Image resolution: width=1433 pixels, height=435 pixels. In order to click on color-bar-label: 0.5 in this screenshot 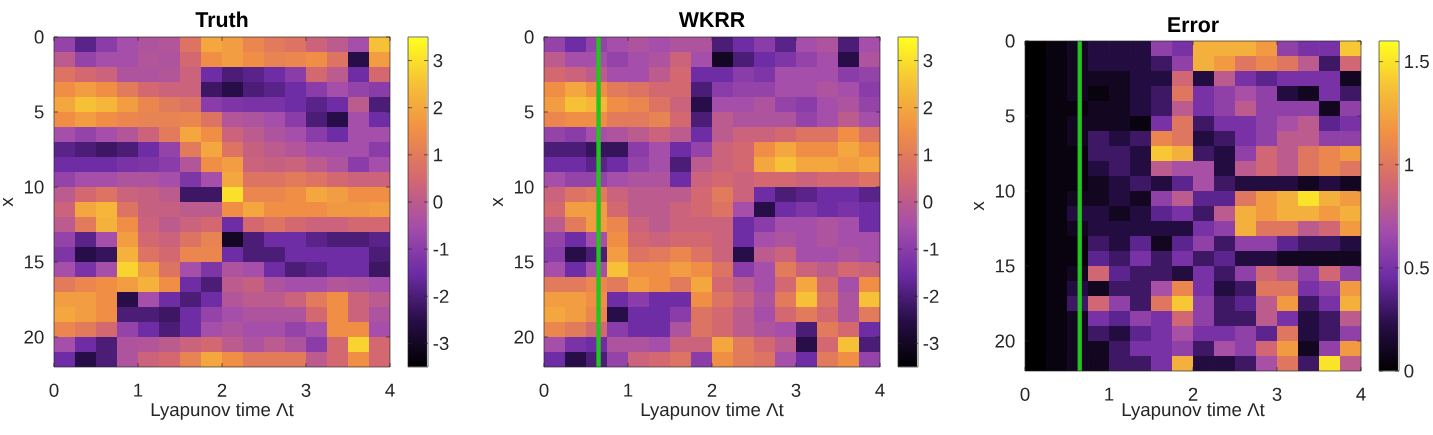, I will do `click(1416, 268)`.